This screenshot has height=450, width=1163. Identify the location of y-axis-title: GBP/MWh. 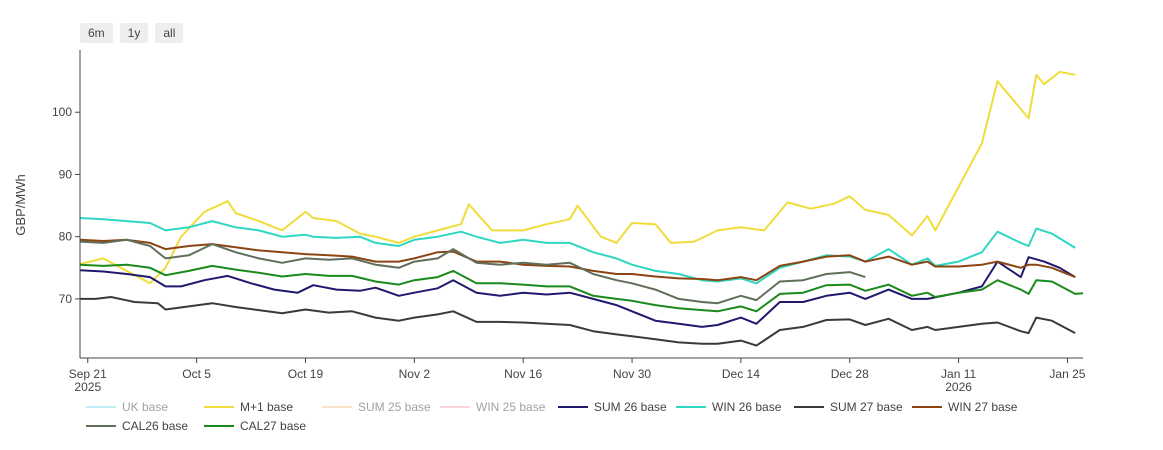
(20, 204).